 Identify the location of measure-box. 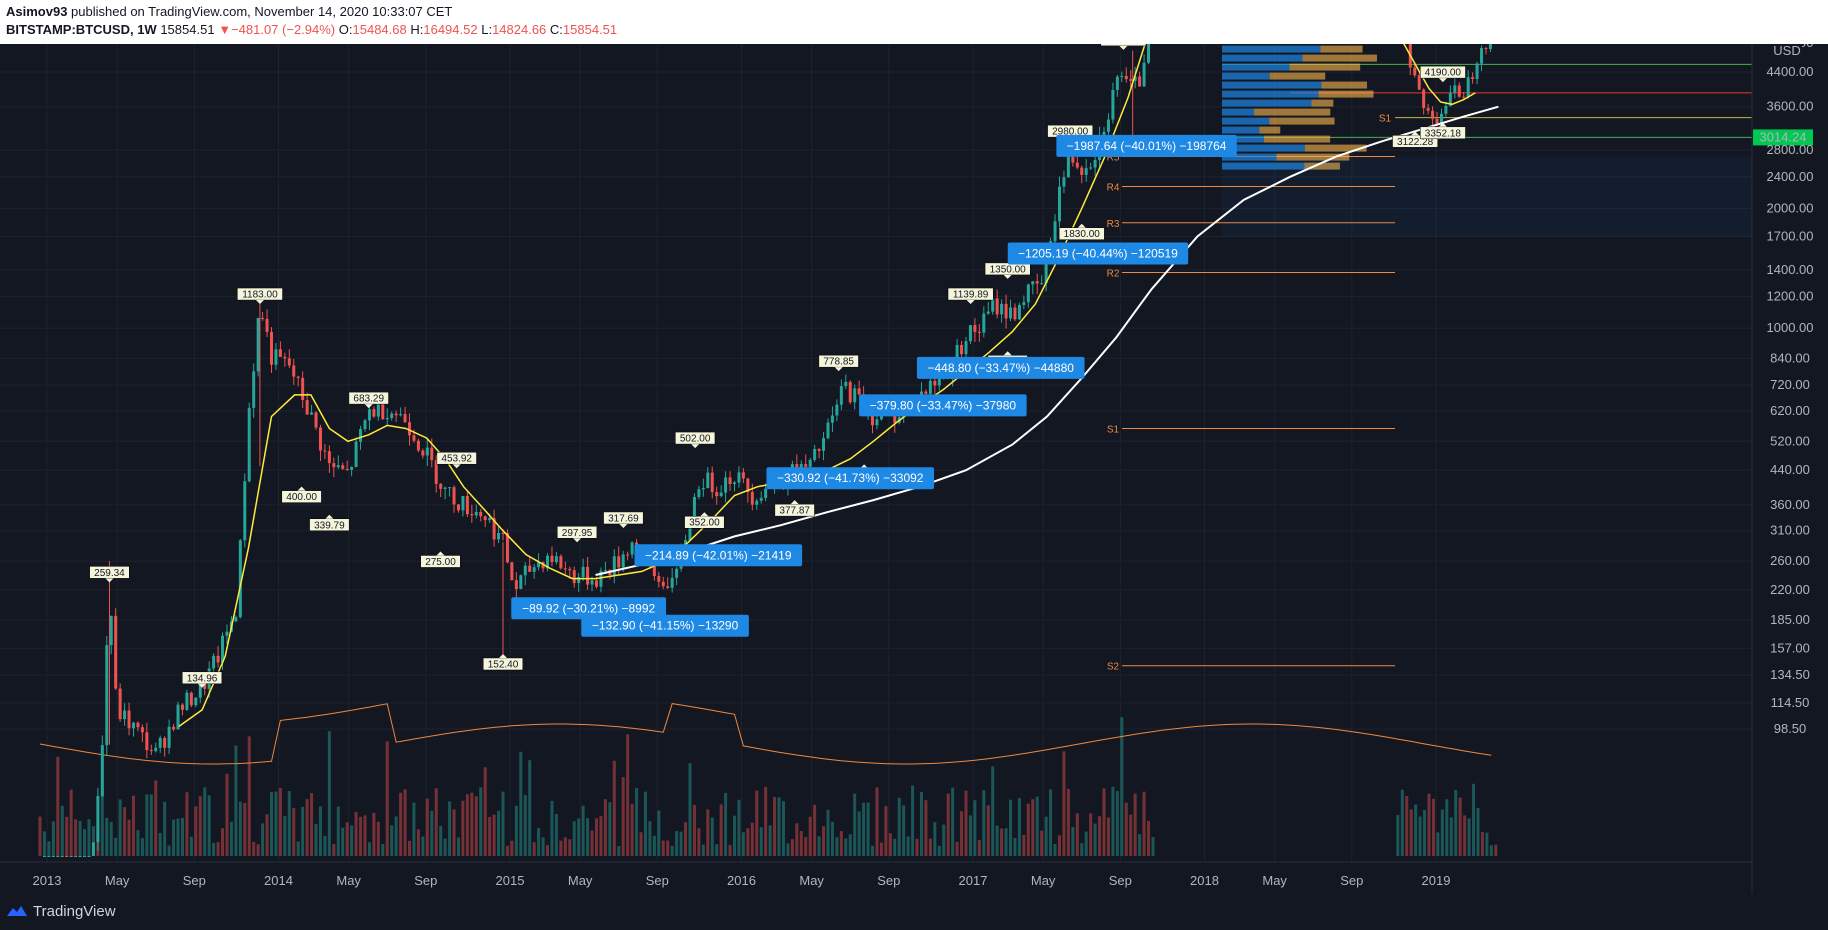
(1098, 253).